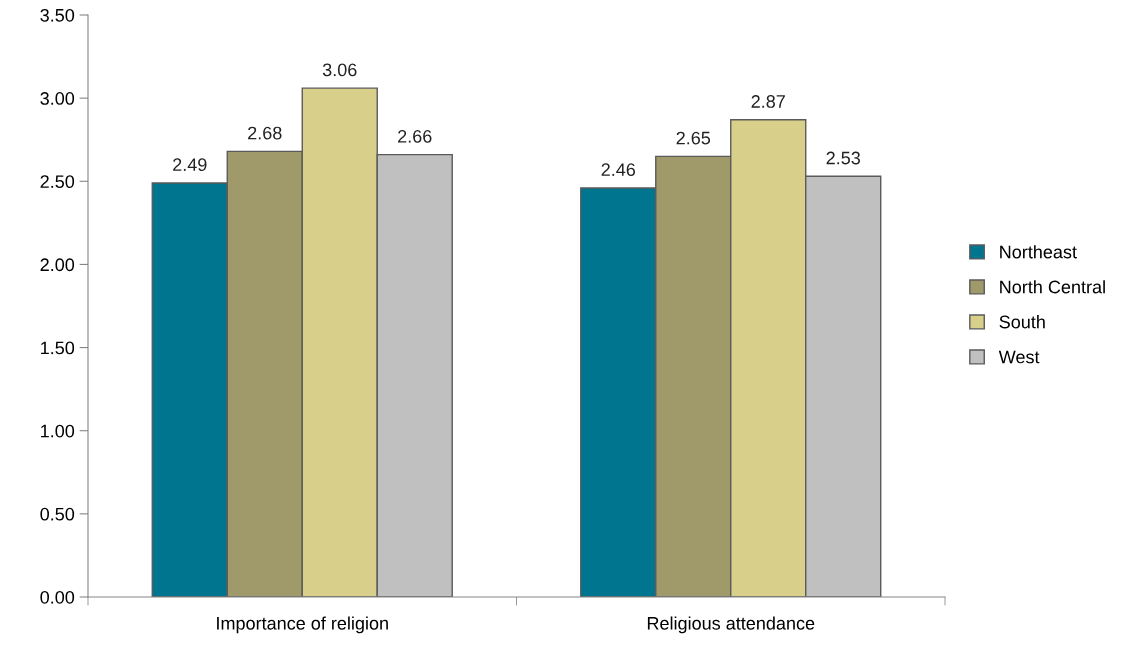  Describe the element at coordinates (190, 165) in the screenshot. I see `data-label: 2.49` at that location.